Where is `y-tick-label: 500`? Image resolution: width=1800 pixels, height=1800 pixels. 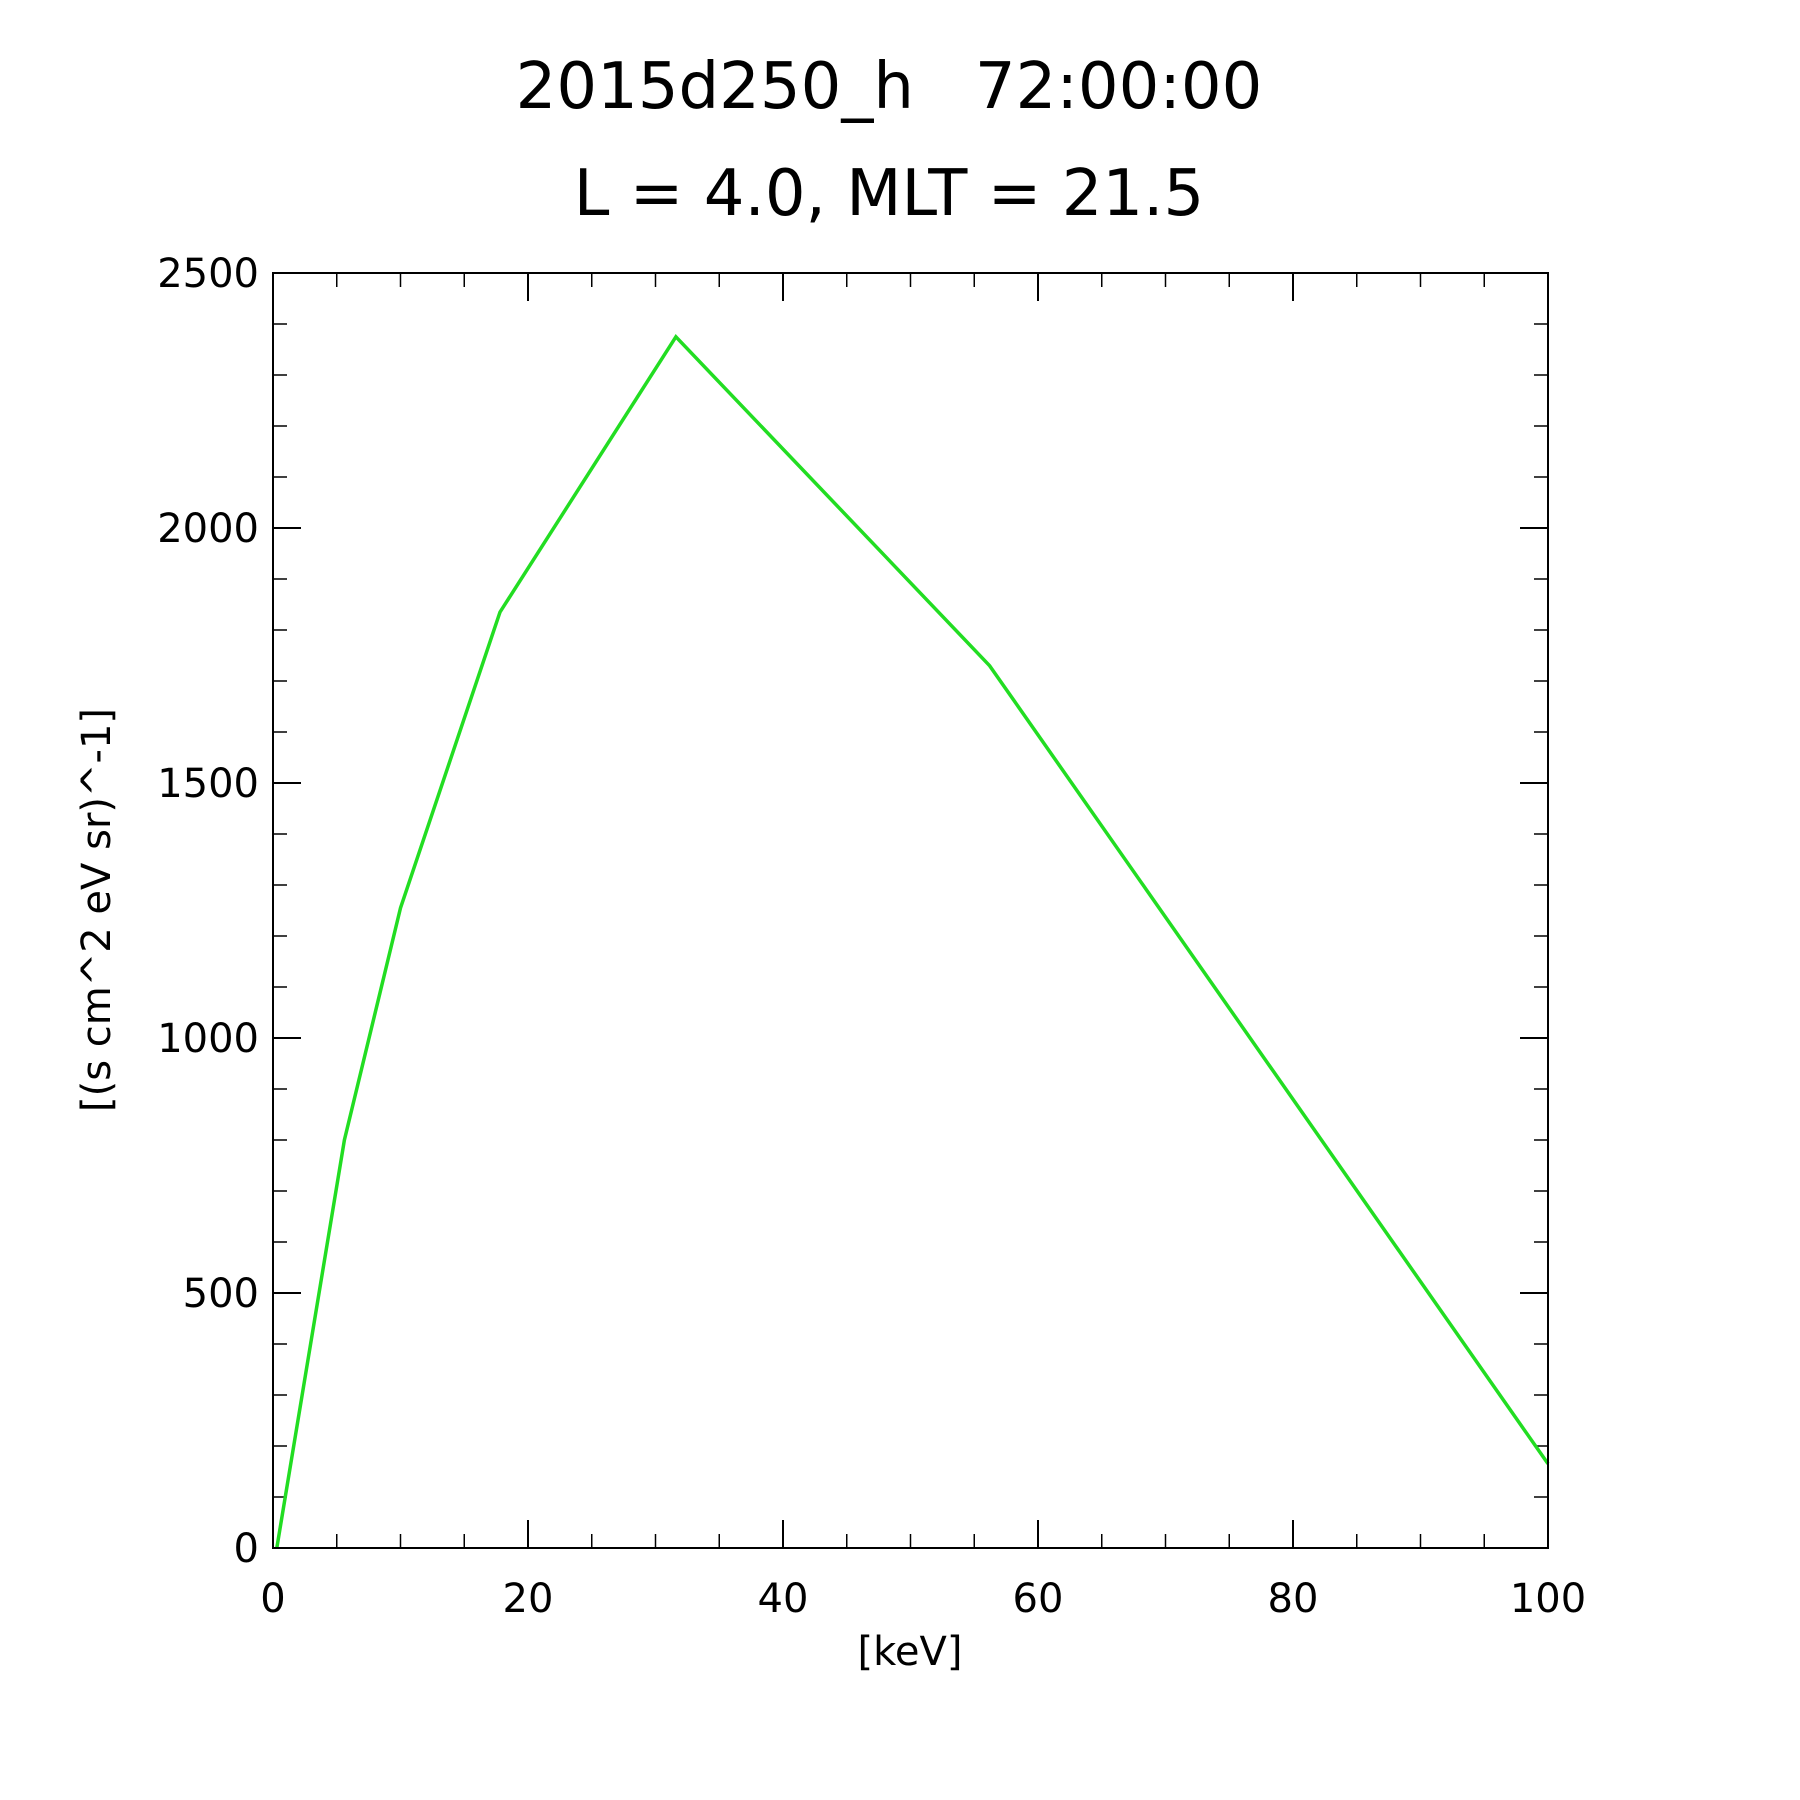
y-tick-label: 500 is located at coordinates (221, 1294).